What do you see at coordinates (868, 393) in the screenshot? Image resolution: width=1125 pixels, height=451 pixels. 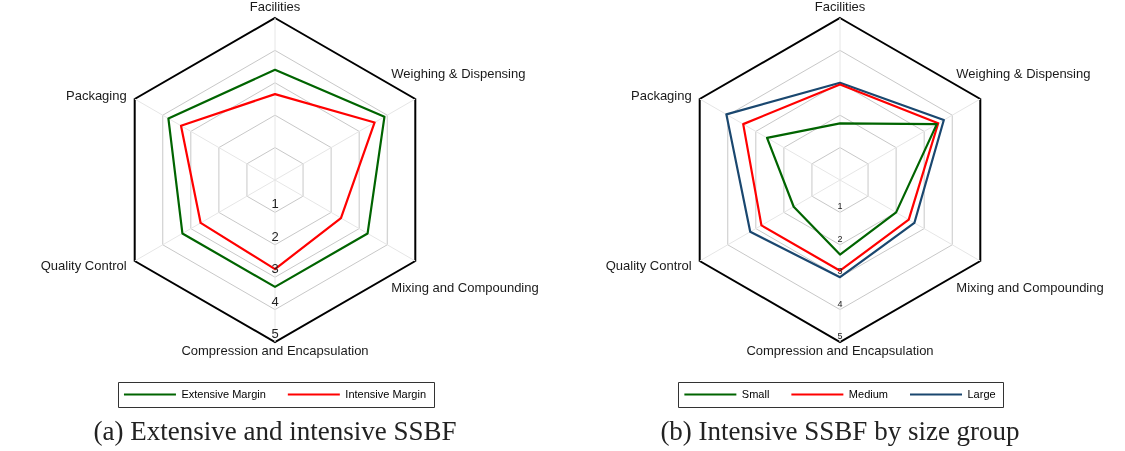 I see `legend-label: Medium` at bounding box center [868, 393].